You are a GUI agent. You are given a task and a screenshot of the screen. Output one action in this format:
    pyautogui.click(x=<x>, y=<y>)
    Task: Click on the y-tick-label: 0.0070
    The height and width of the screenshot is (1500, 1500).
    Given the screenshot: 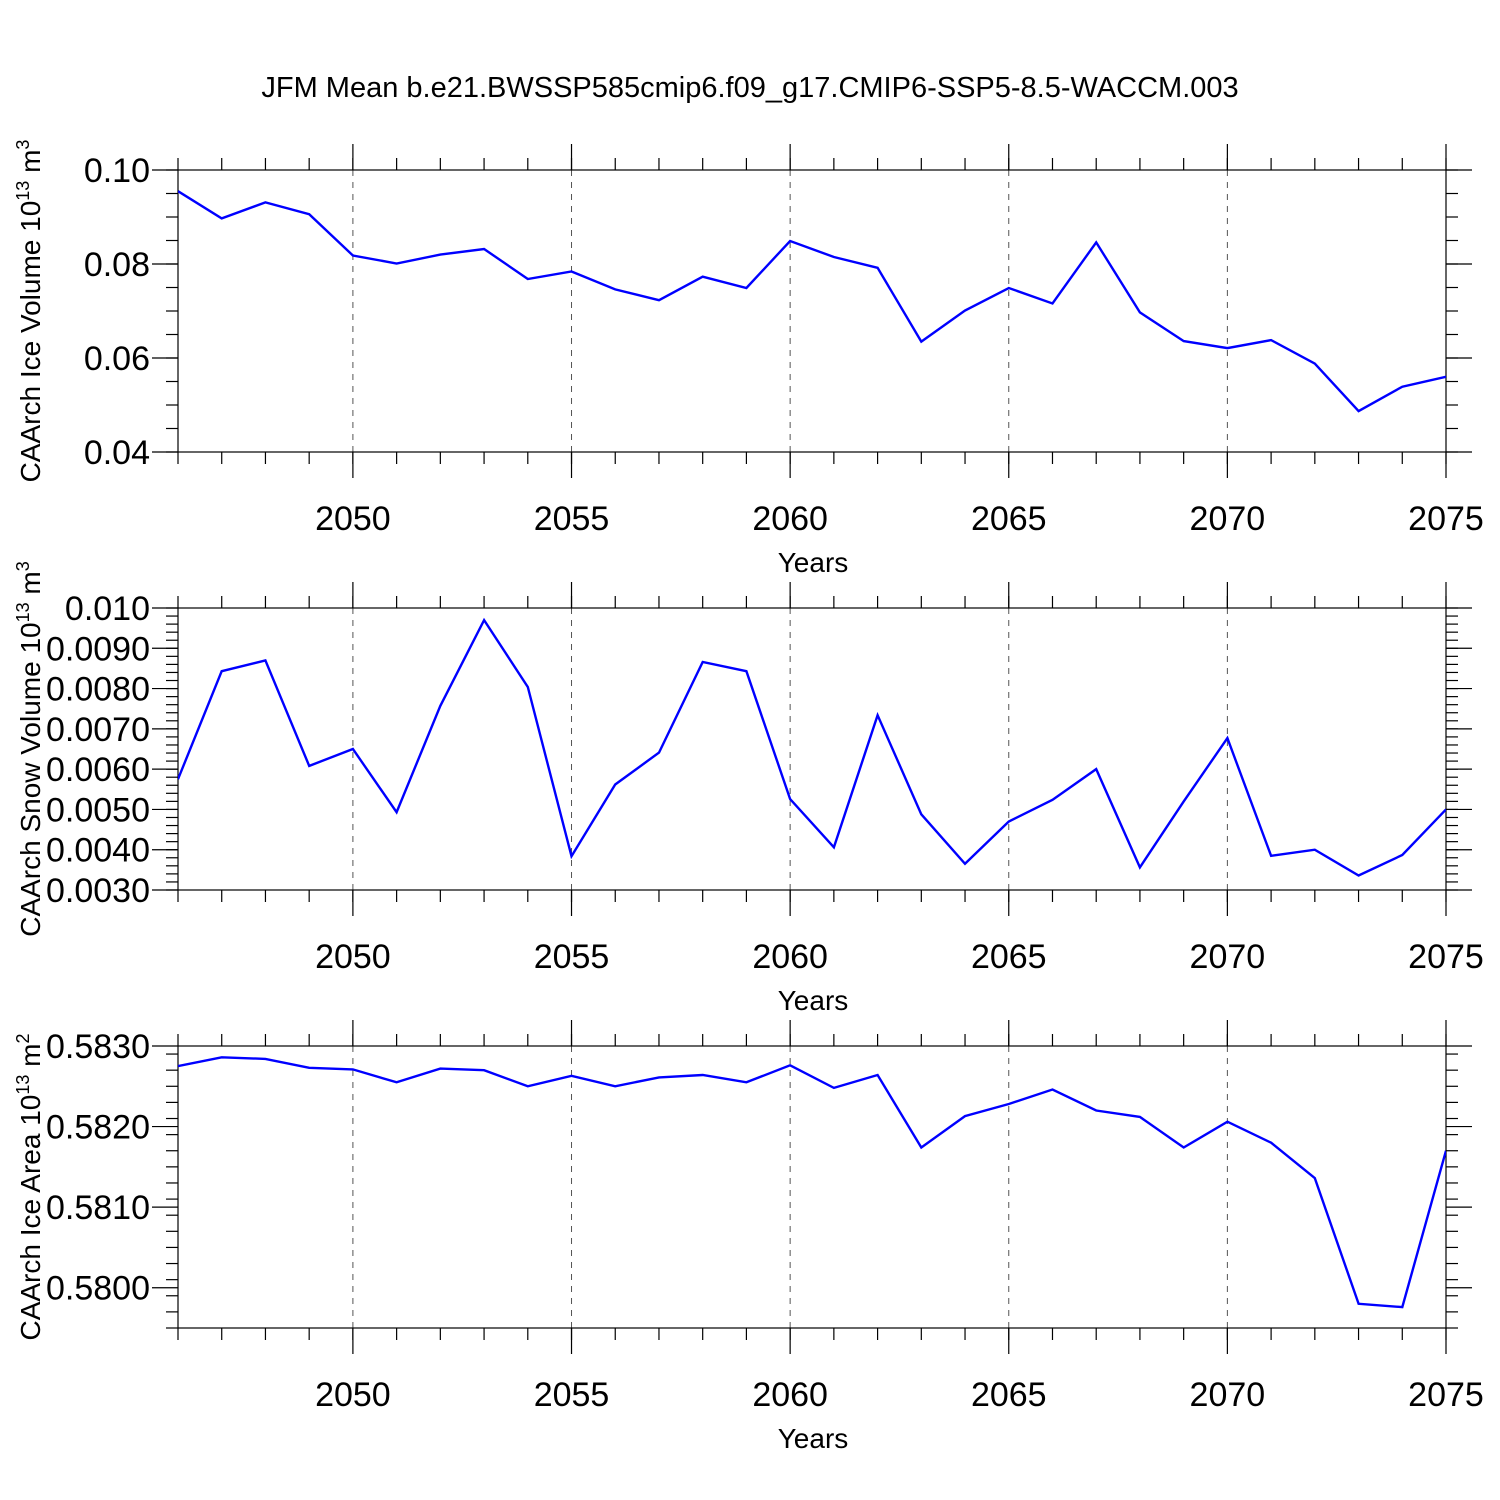 What is the action you would take?
    pyautogui.click(x=98, y=730)
    